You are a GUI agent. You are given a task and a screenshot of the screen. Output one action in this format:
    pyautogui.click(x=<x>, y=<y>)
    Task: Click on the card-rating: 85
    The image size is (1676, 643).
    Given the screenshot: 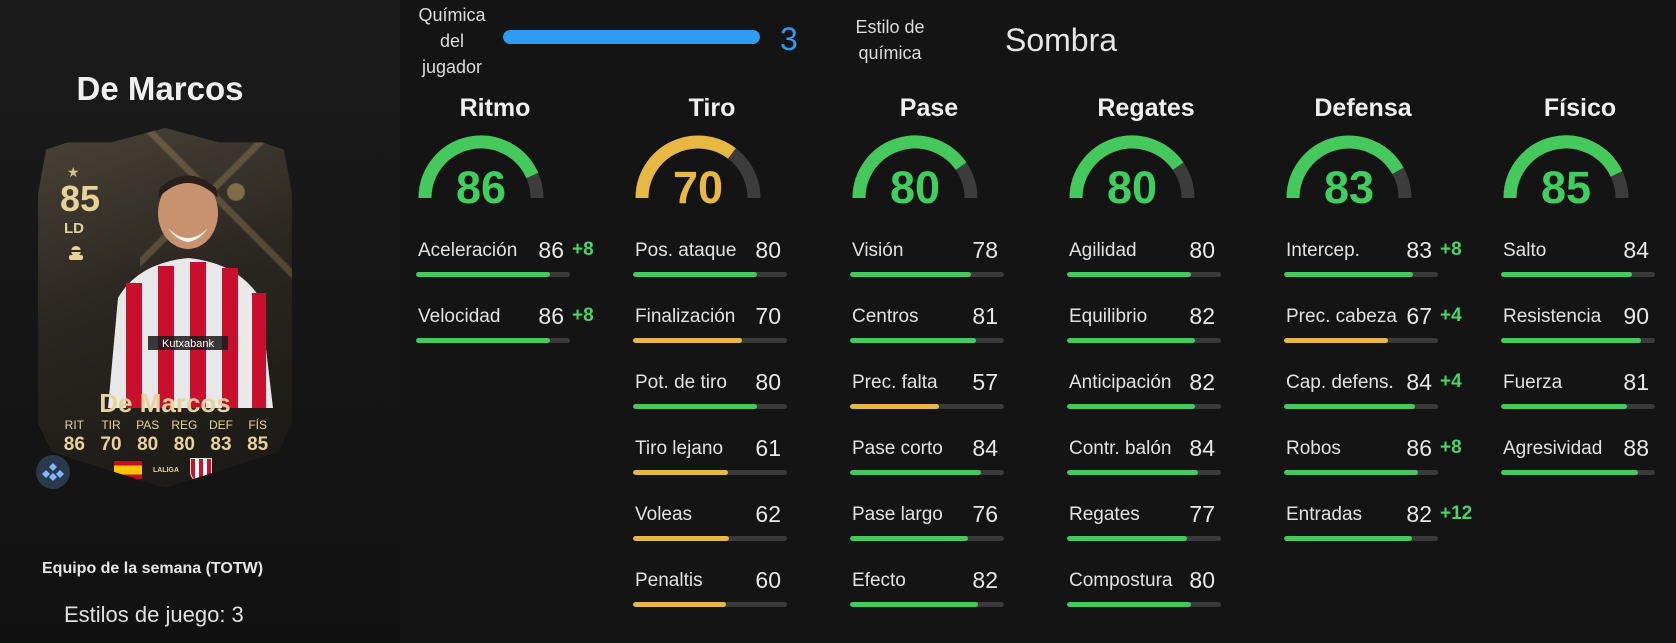 What is the action you would take?
    pyautogui.click(x=80, y=198)
    